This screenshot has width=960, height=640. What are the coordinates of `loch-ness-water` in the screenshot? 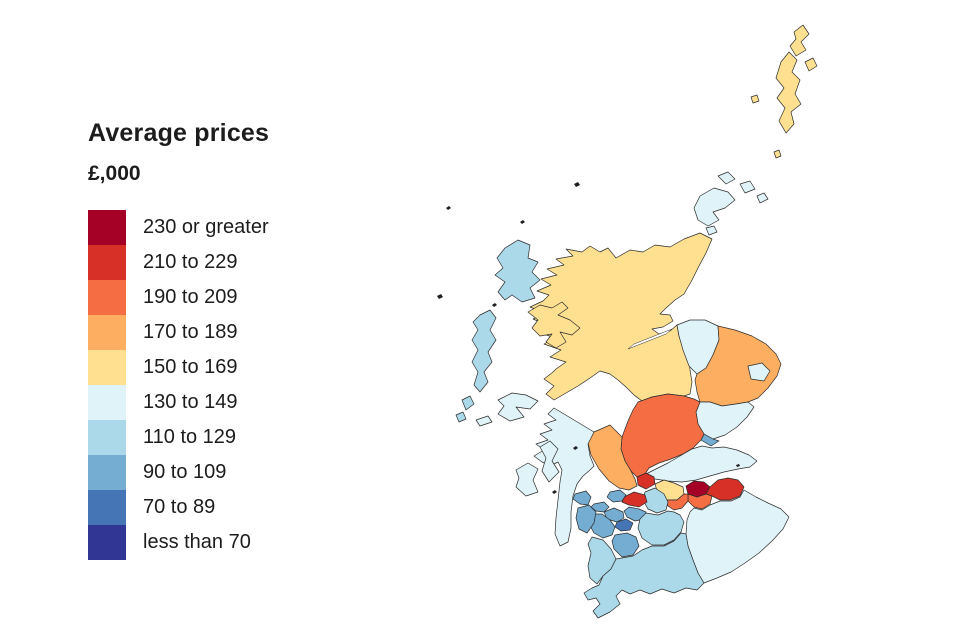 It's located at (650, 339).